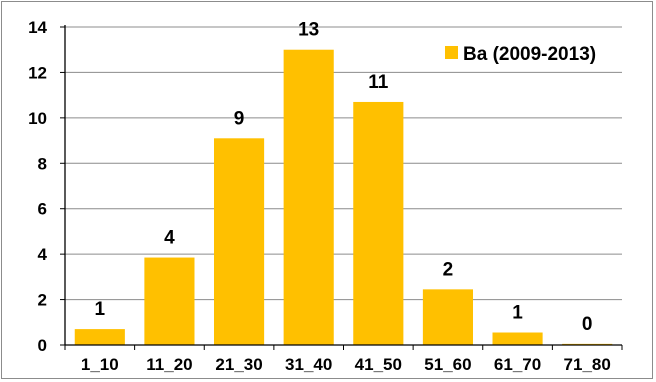 Image resolution: width=656 pixels, height=382 pixels. I want to click on x-tick-label: 61_70, so click(517, 364).